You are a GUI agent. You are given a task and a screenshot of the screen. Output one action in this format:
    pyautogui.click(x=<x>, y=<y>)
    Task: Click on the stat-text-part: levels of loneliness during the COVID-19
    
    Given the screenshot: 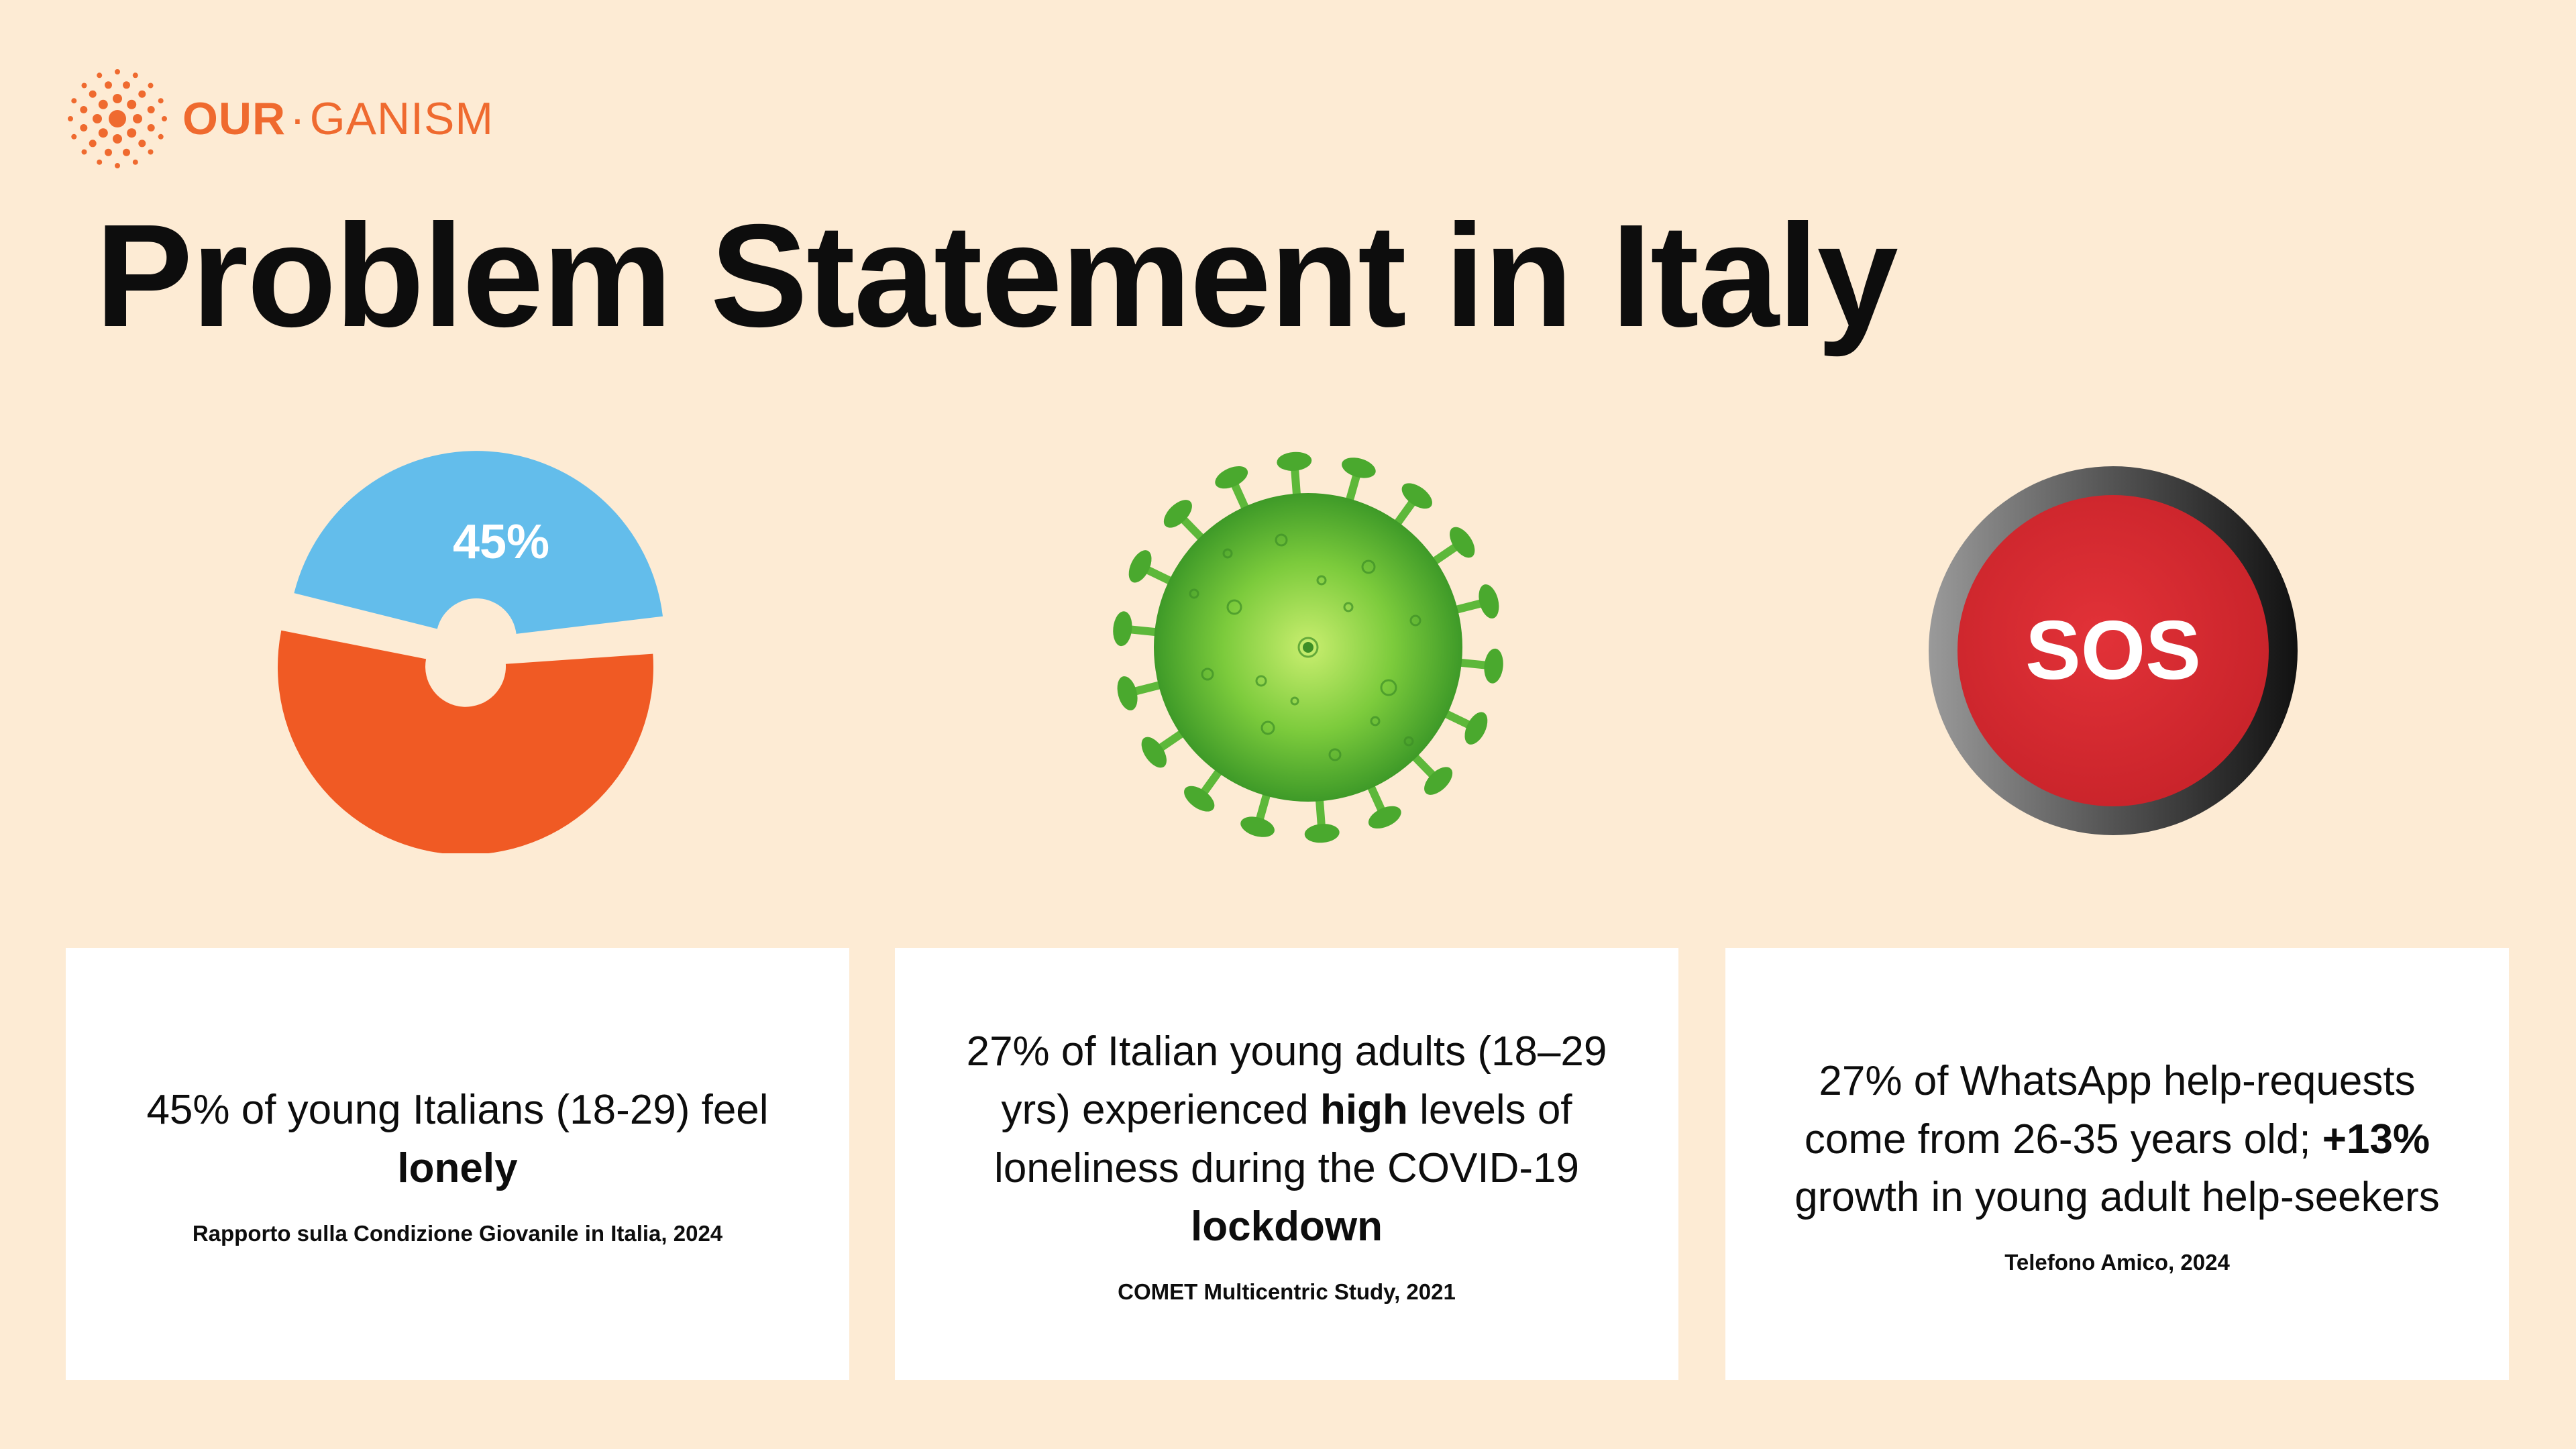 What is the action you would take?
    pyautogui.click(x=1286, y=1139)
    